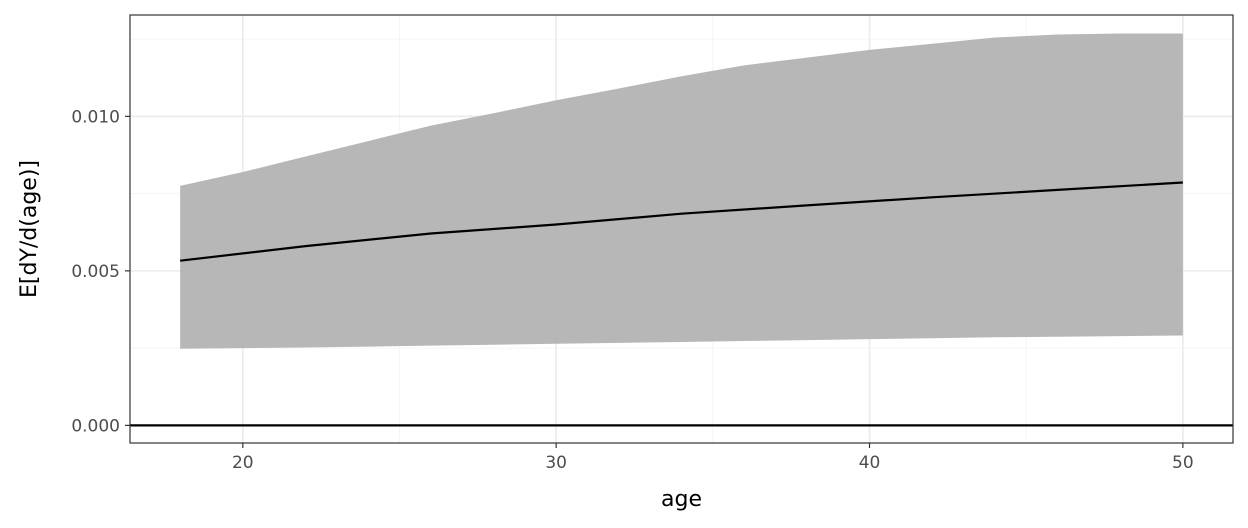 This screenshot has width=1248, height=528. What do you see at coordinates (29, 229) in the screenshot?
I see `y-axis-title: E[dY/d(age)]` at bounding box center [29, 229].